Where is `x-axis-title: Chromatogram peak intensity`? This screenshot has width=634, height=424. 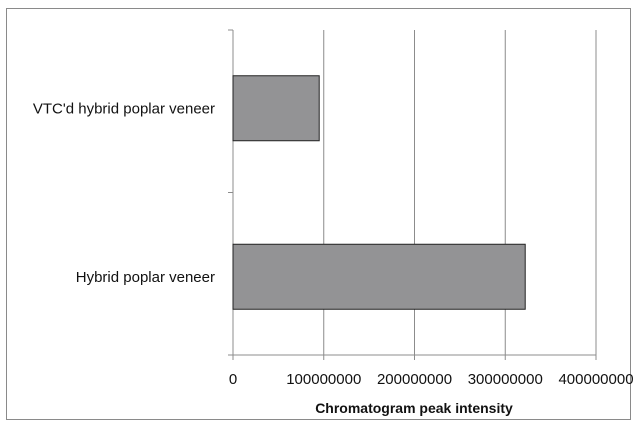
x-axis-title: Chromatogram peak intensity is located at coordinates (414, 408).